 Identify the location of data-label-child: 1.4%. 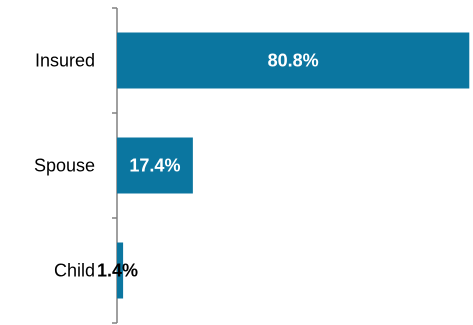
(117, 271).